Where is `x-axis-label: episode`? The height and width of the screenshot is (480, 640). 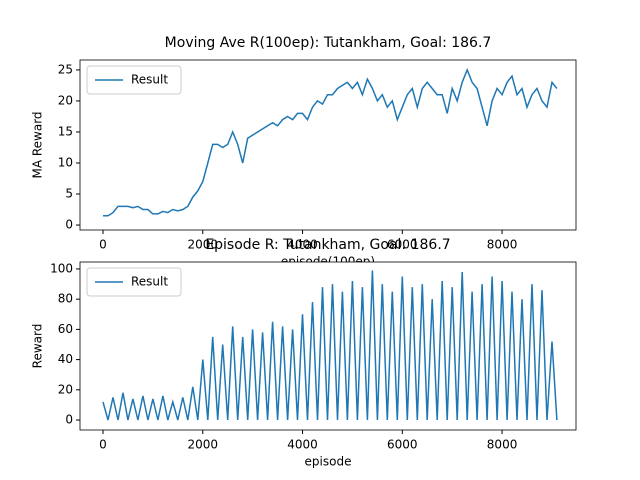 x-axis-label: episode is located at coordinates (328, 462).